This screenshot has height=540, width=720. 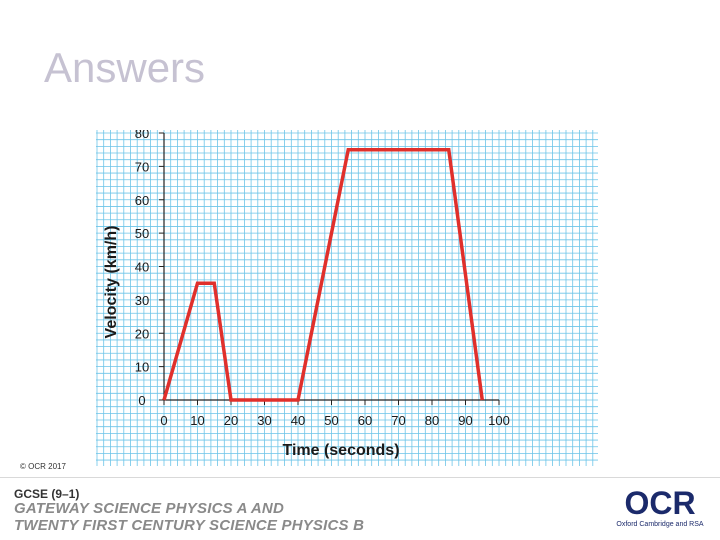 What do you see at coordinates (298, 420) in the screenshot?
I see `x-tick-label: 40` at bounding box center [298, 420].